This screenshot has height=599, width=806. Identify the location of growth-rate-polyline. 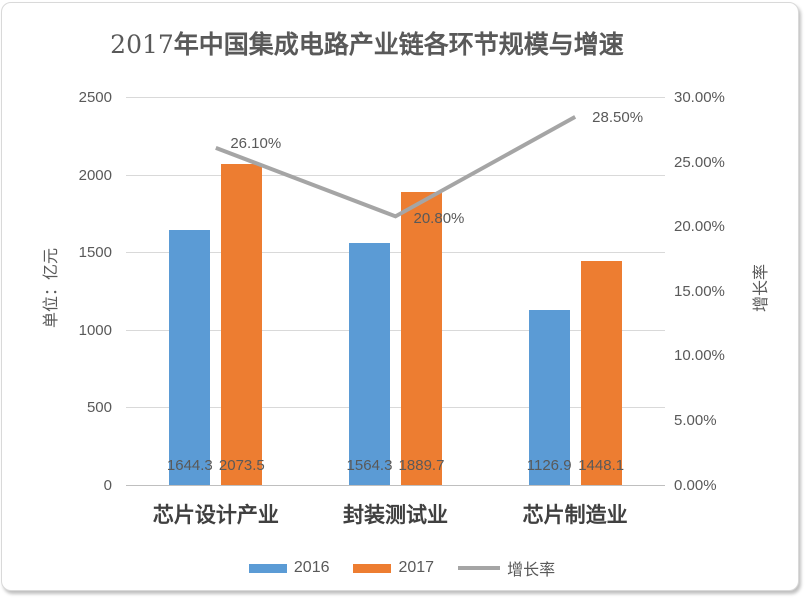
(396, 167).